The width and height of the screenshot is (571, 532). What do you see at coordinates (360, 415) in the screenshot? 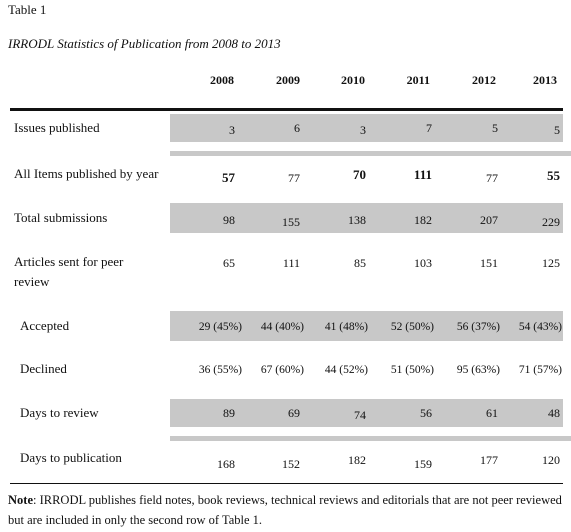
I see `table-cell: 74` at bounding box center [360, 415].